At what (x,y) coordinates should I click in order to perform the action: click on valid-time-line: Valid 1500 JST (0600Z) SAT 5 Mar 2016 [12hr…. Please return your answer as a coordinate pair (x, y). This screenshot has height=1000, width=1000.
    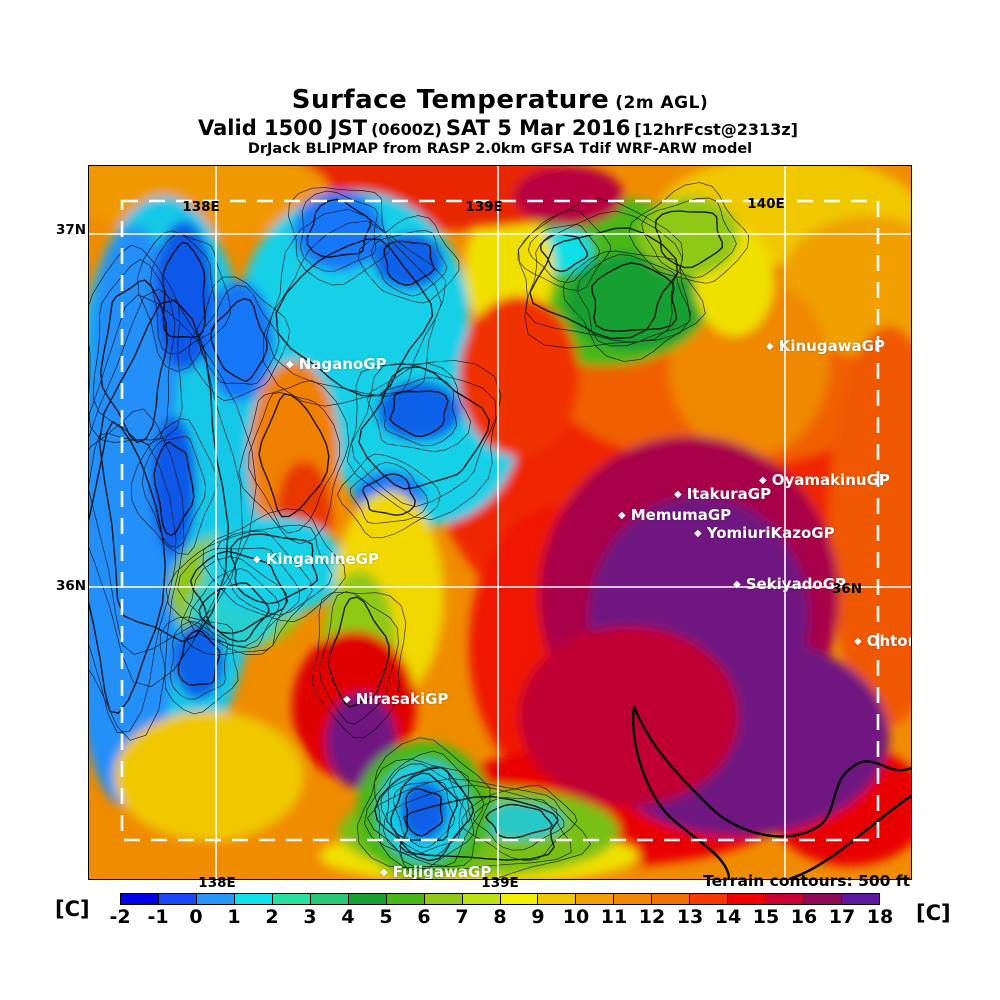
    Looking at the image, I should click on (498, 128).